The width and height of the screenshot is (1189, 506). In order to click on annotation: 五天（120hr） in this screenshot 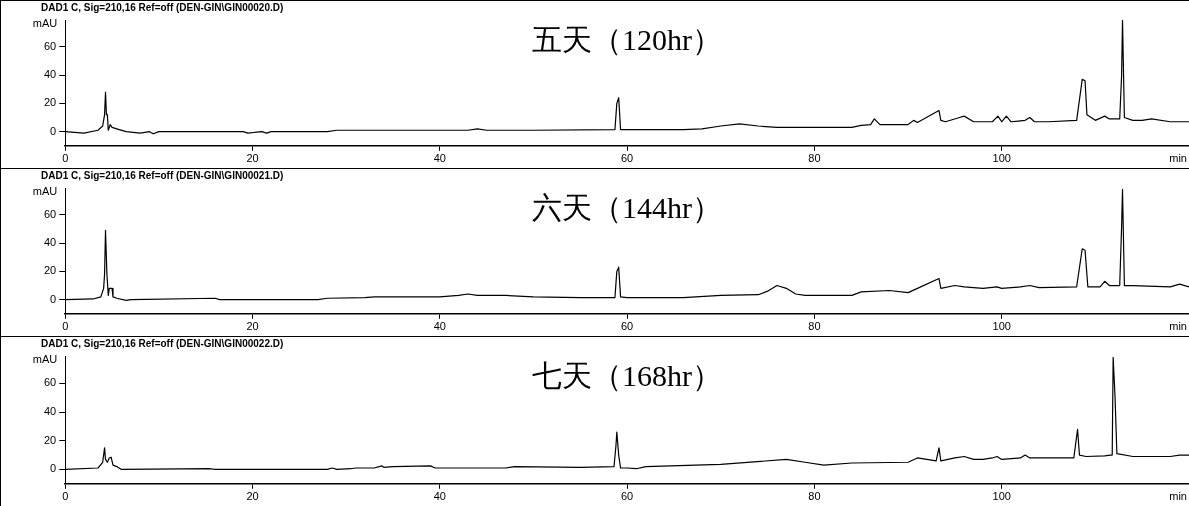, I will do `click(627, 39)`.